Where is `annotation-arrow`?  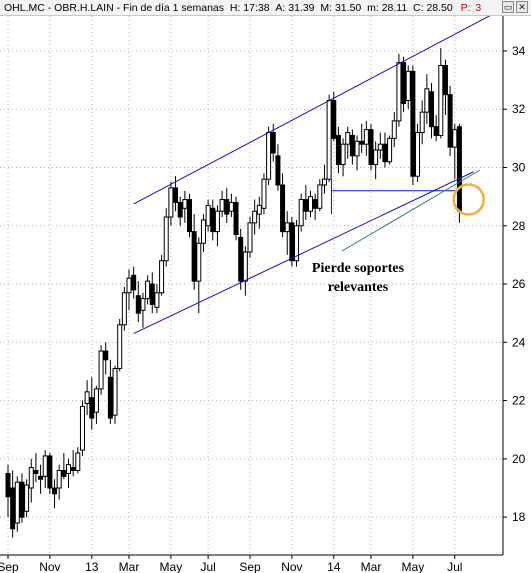 annotation-arrow is located at coordinates (411, 210).